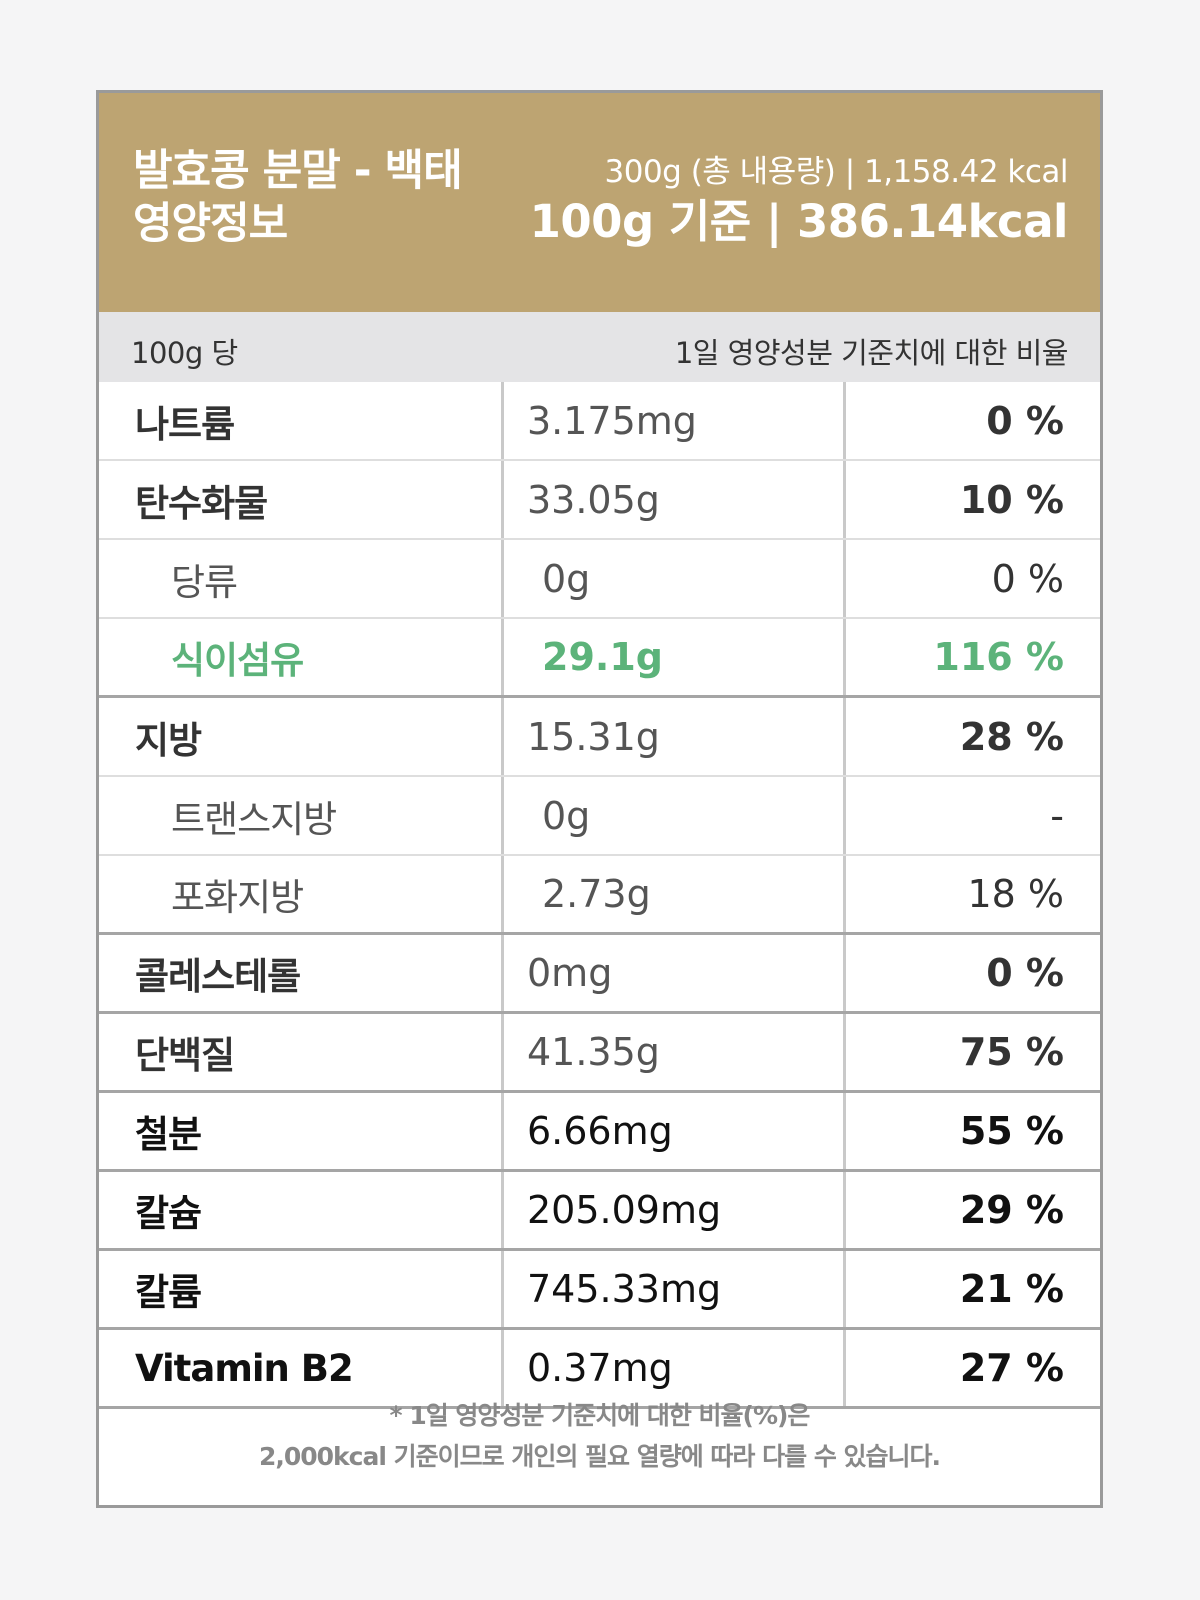 Image resolution: width=1200 pixels, height=1600 pixels. I want to click on per-100g-calories: 100g 기준 | 386.14kcal, so click(799, 221).